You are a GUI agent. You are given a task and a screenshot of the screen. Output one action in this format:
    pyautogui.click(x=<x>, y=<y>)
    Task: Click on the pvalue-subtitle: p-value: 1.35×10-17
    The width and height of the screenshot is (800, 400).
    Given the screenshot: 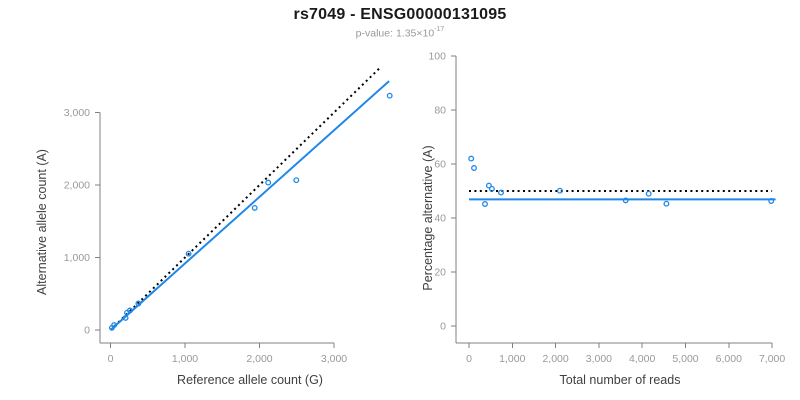 What is the action you would take?
    pyautogui.click(x=400, y=33)
    